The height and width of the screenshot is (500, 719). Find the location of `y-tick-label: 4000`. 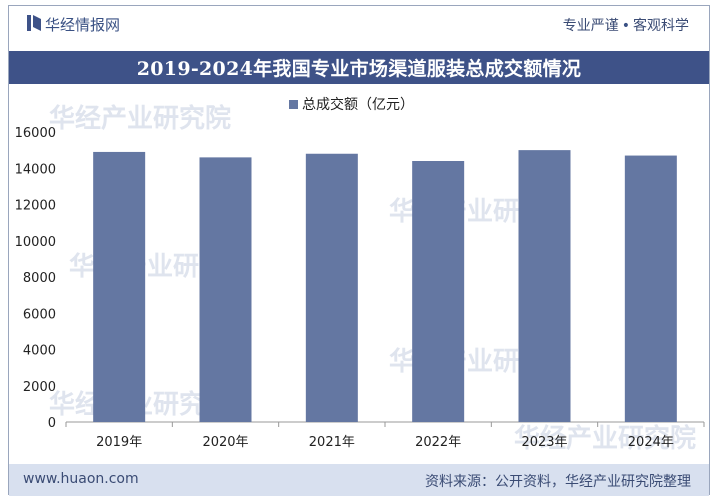

y-tick-label: 4000 is located at coordinates (39, 351).